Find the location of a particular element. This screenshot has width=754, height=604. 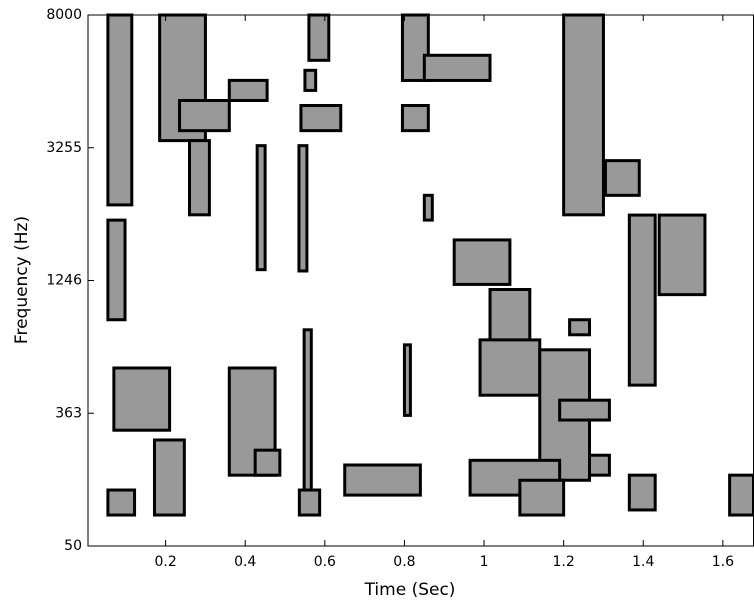

x-axis-label: Time (Sec) is located at coordinates (410, 590).